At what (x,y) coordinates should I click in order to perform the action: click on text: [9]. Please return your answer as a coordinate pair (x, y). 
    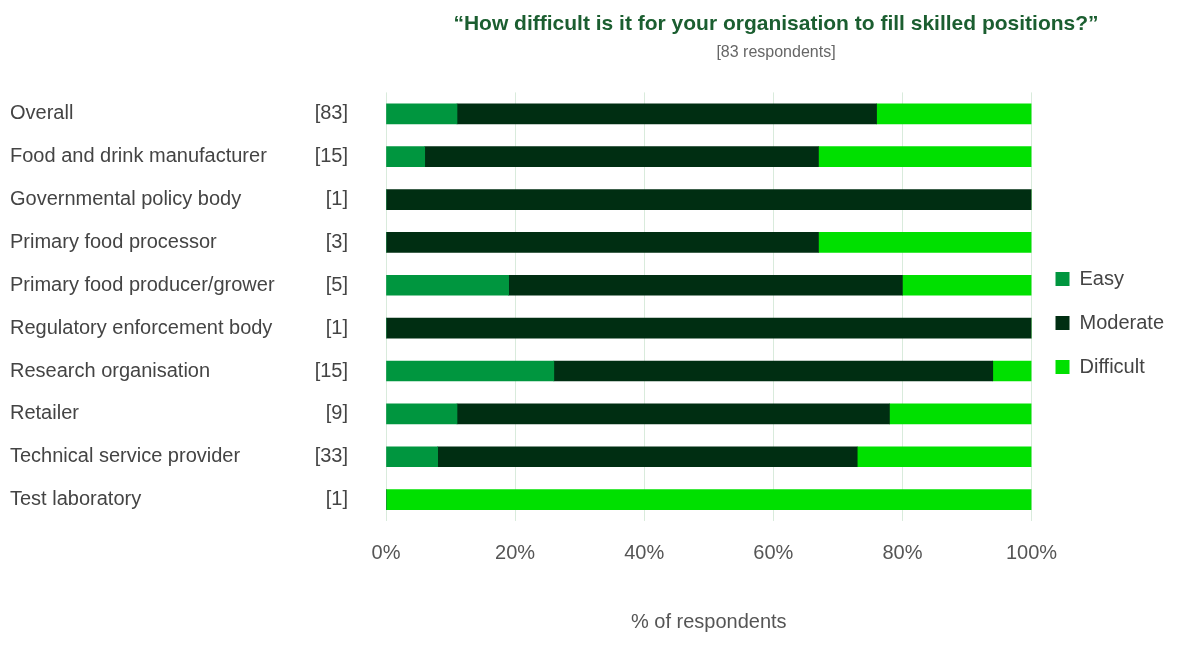
    Looking at the image, I should click on (336, 412).